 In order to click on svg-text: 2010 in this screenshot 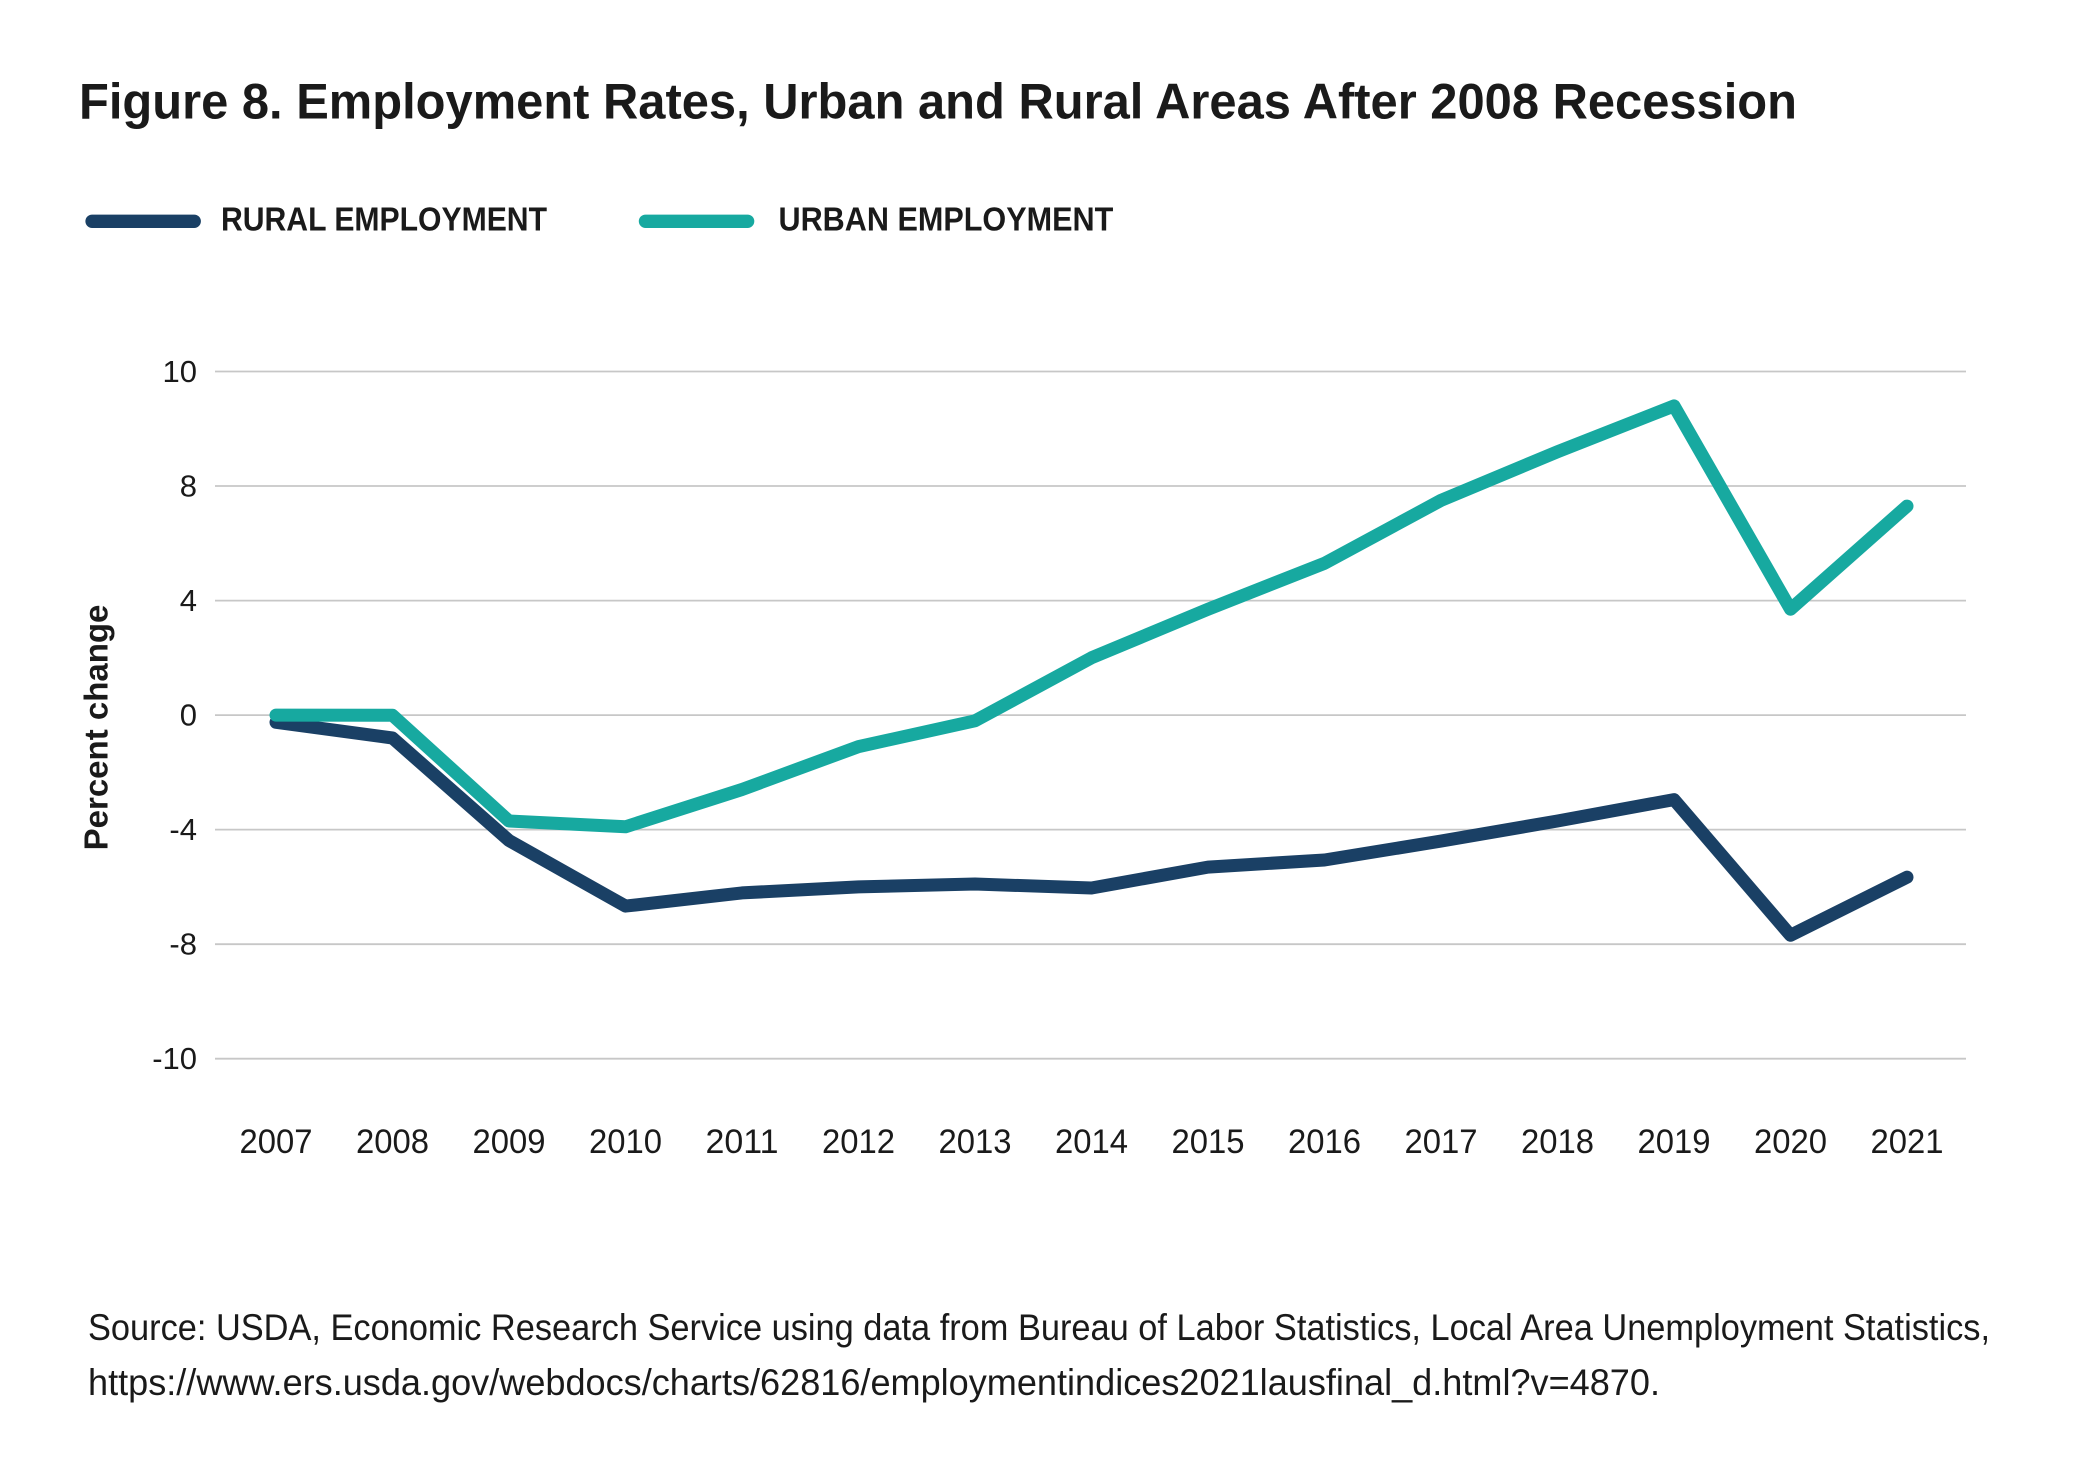, I will do `click(625, 1142)`.